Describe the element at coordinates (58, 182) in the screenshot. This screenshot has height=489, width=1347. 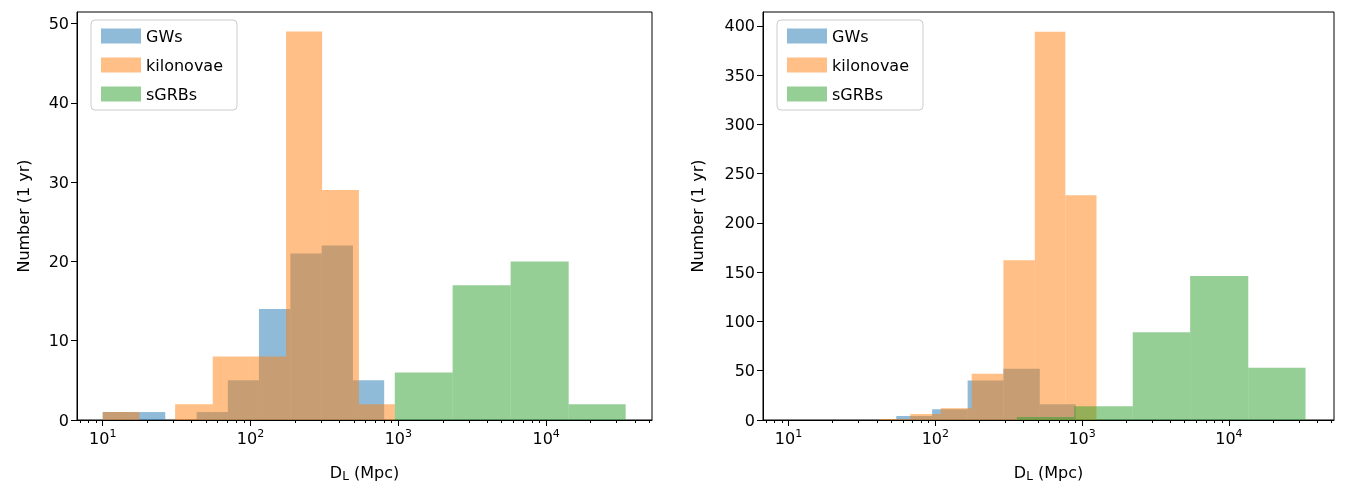
I see `y-tick-label: 30` at that location.